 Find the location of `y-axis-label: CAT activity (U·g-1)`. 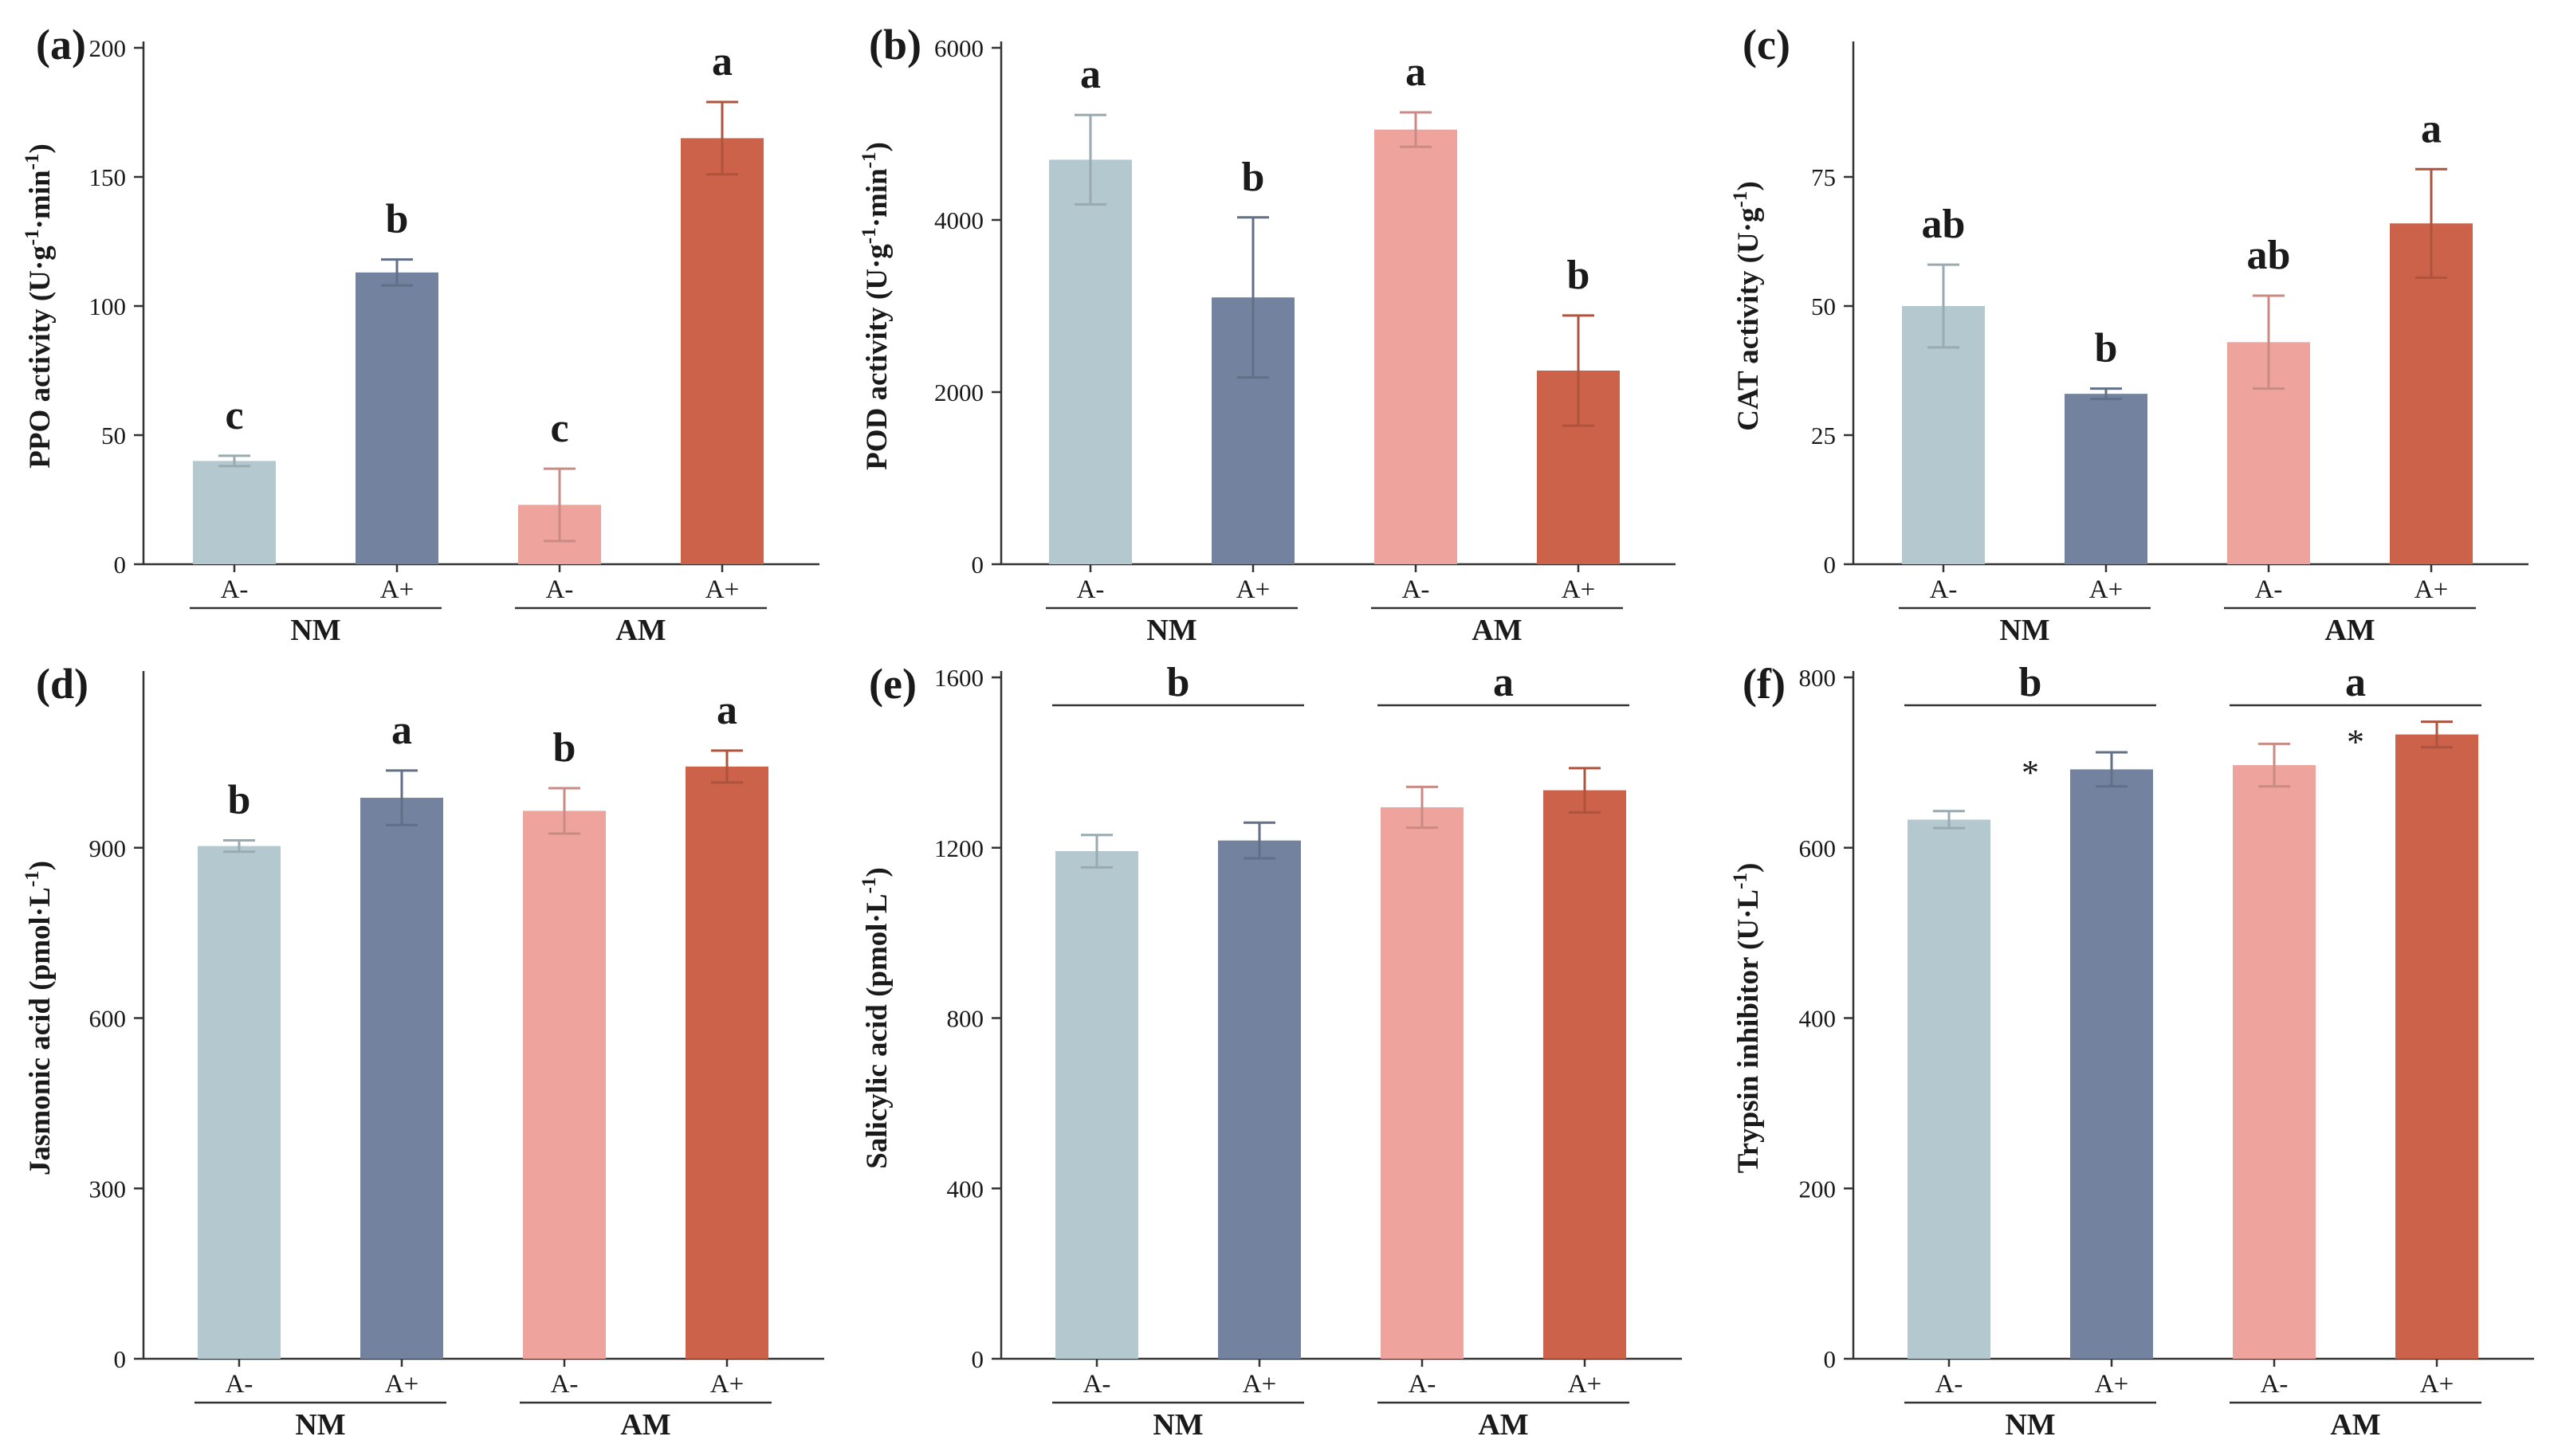

y-axis-label: CAT activity (U·g-1) is located at coordinates (1747, 305).